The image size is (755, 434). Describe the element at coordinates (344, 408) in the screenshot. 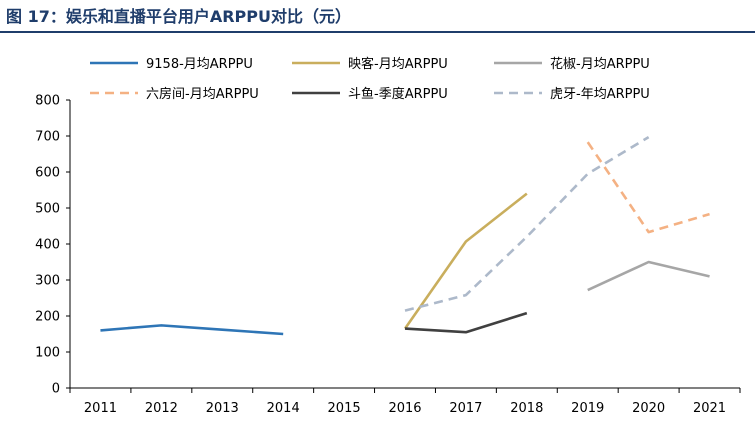

I see `x-tick-label: 2015` at that location.